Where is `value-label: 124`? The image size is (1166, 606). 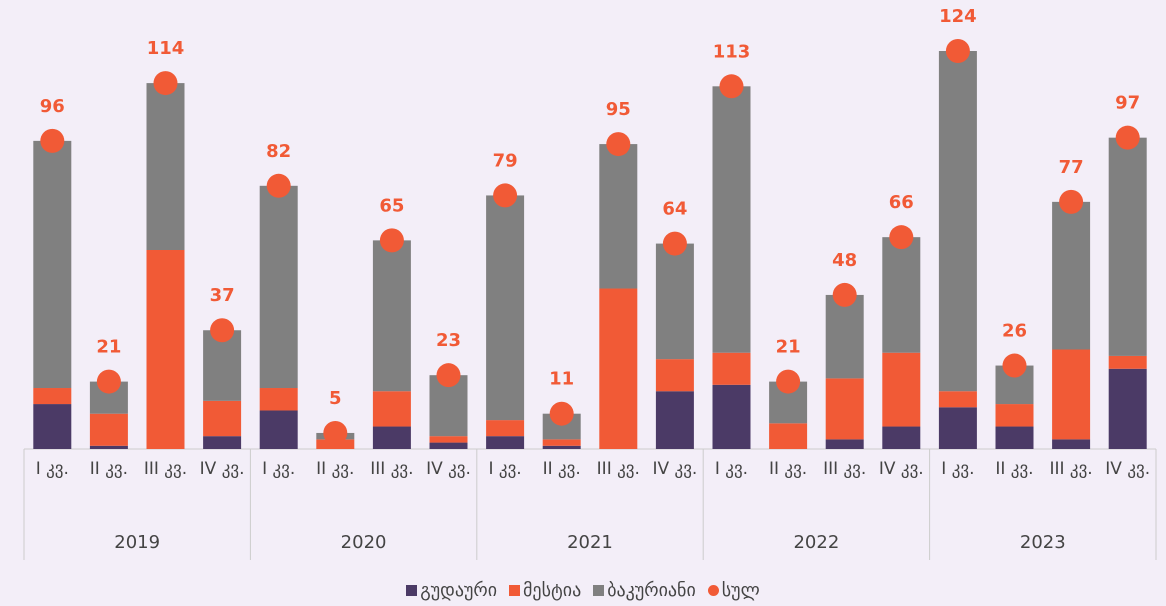 value-label: 124 is located at coordinates (958, 16).